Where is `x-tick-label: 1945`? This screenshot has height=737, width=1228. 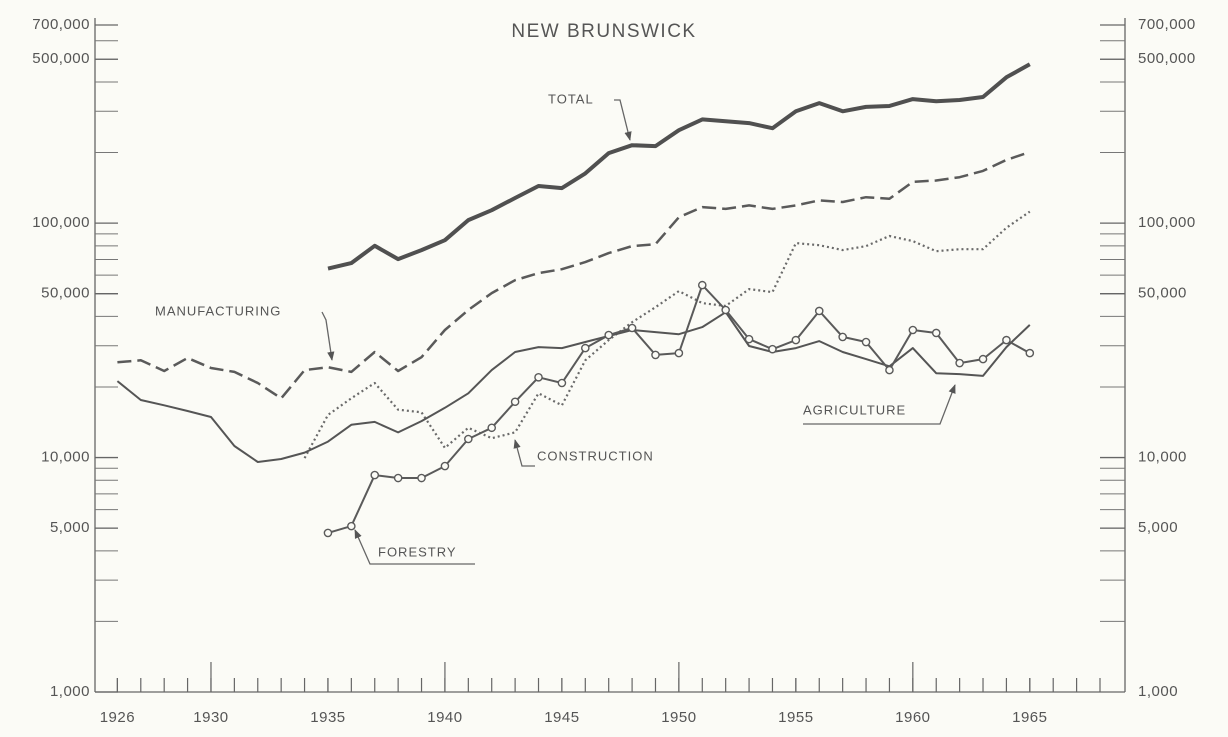
x-tick-label: 1945 is located at coordinates (561, 717).